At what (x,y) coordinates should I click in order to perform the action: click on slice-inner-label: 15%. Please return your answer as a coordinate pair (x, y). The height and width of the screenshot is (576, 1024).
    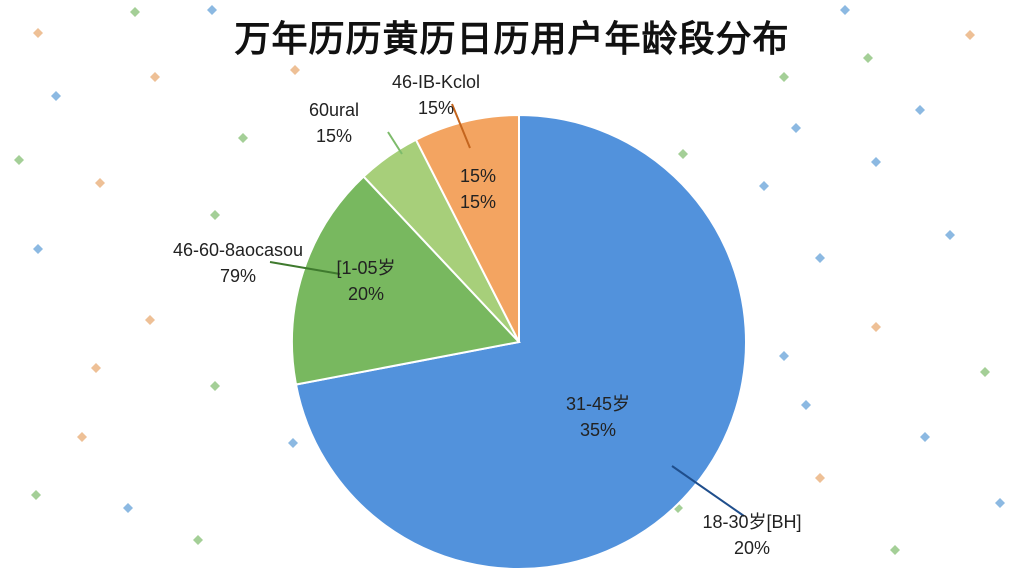
    Looking at the image, I should click on (478, 176).